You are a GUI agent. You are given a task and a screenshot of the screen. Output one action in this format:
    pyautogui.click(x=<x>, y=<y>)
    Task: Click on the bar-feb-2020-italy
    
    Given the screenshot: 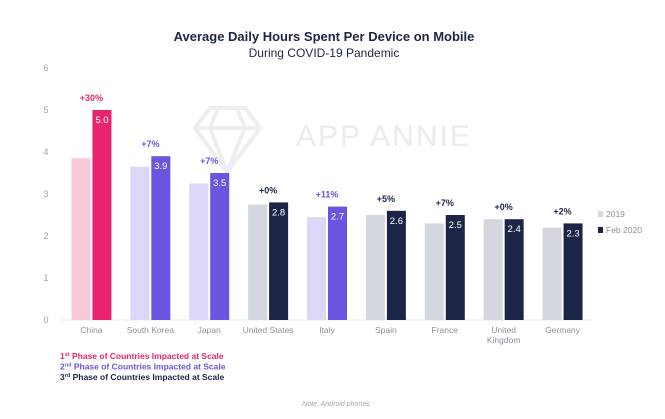 What is the action you would take?
    pyautogui.click(x=337, y=263)
    